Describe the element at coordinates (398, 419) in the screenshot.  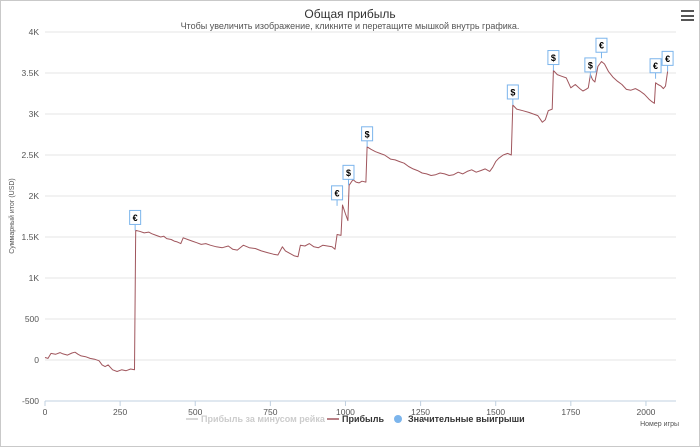
I see `legend-circle-icon` at that location.